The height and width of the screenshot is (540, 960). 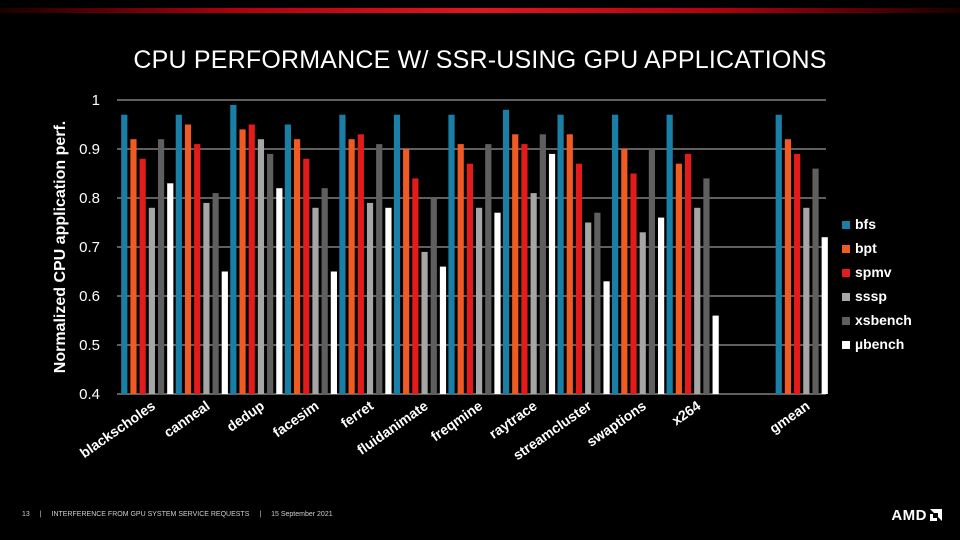 I want to click on x-tick-label-canneal: canneal, so click(x=187, y=418).